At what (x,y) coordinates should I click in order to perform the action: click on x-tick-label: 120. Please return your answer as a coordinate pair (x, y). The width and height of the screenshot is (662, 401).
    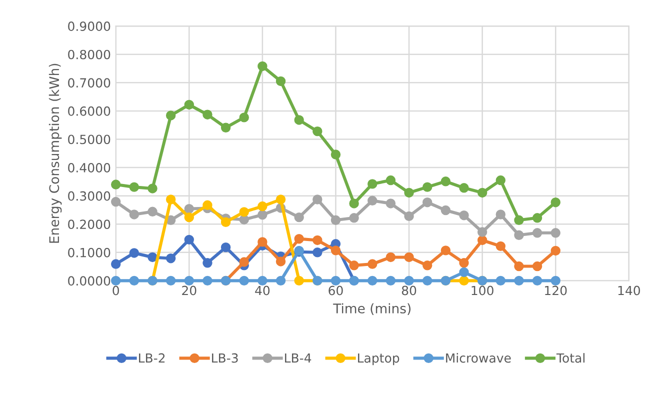
    Looking at the image, I should click on (556, 291).